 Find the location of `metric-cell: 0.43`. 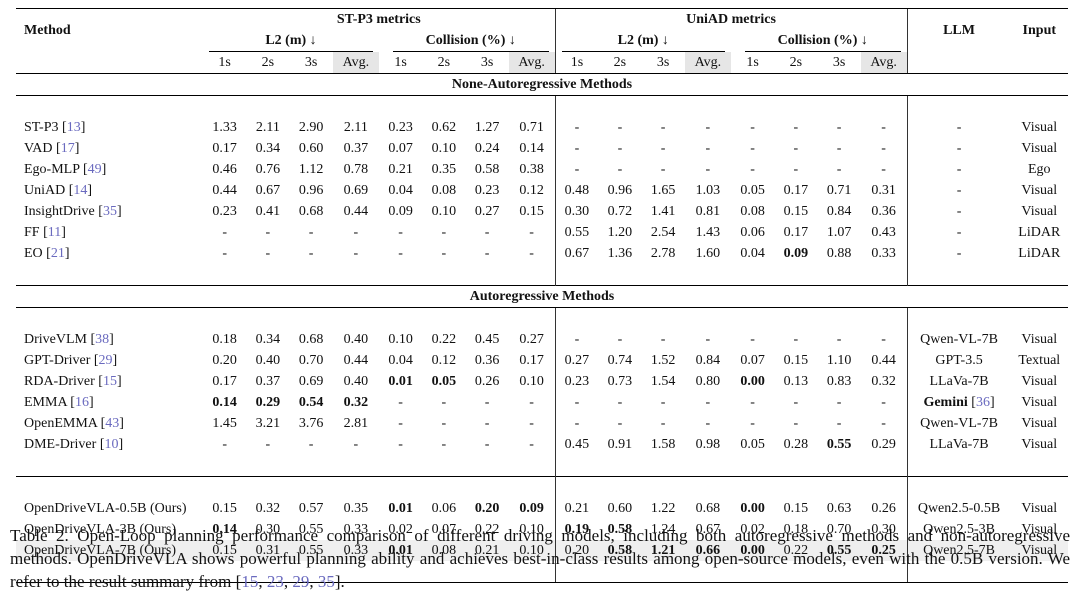

metric-cell: 0.43 is located at coordinates (883, 232).